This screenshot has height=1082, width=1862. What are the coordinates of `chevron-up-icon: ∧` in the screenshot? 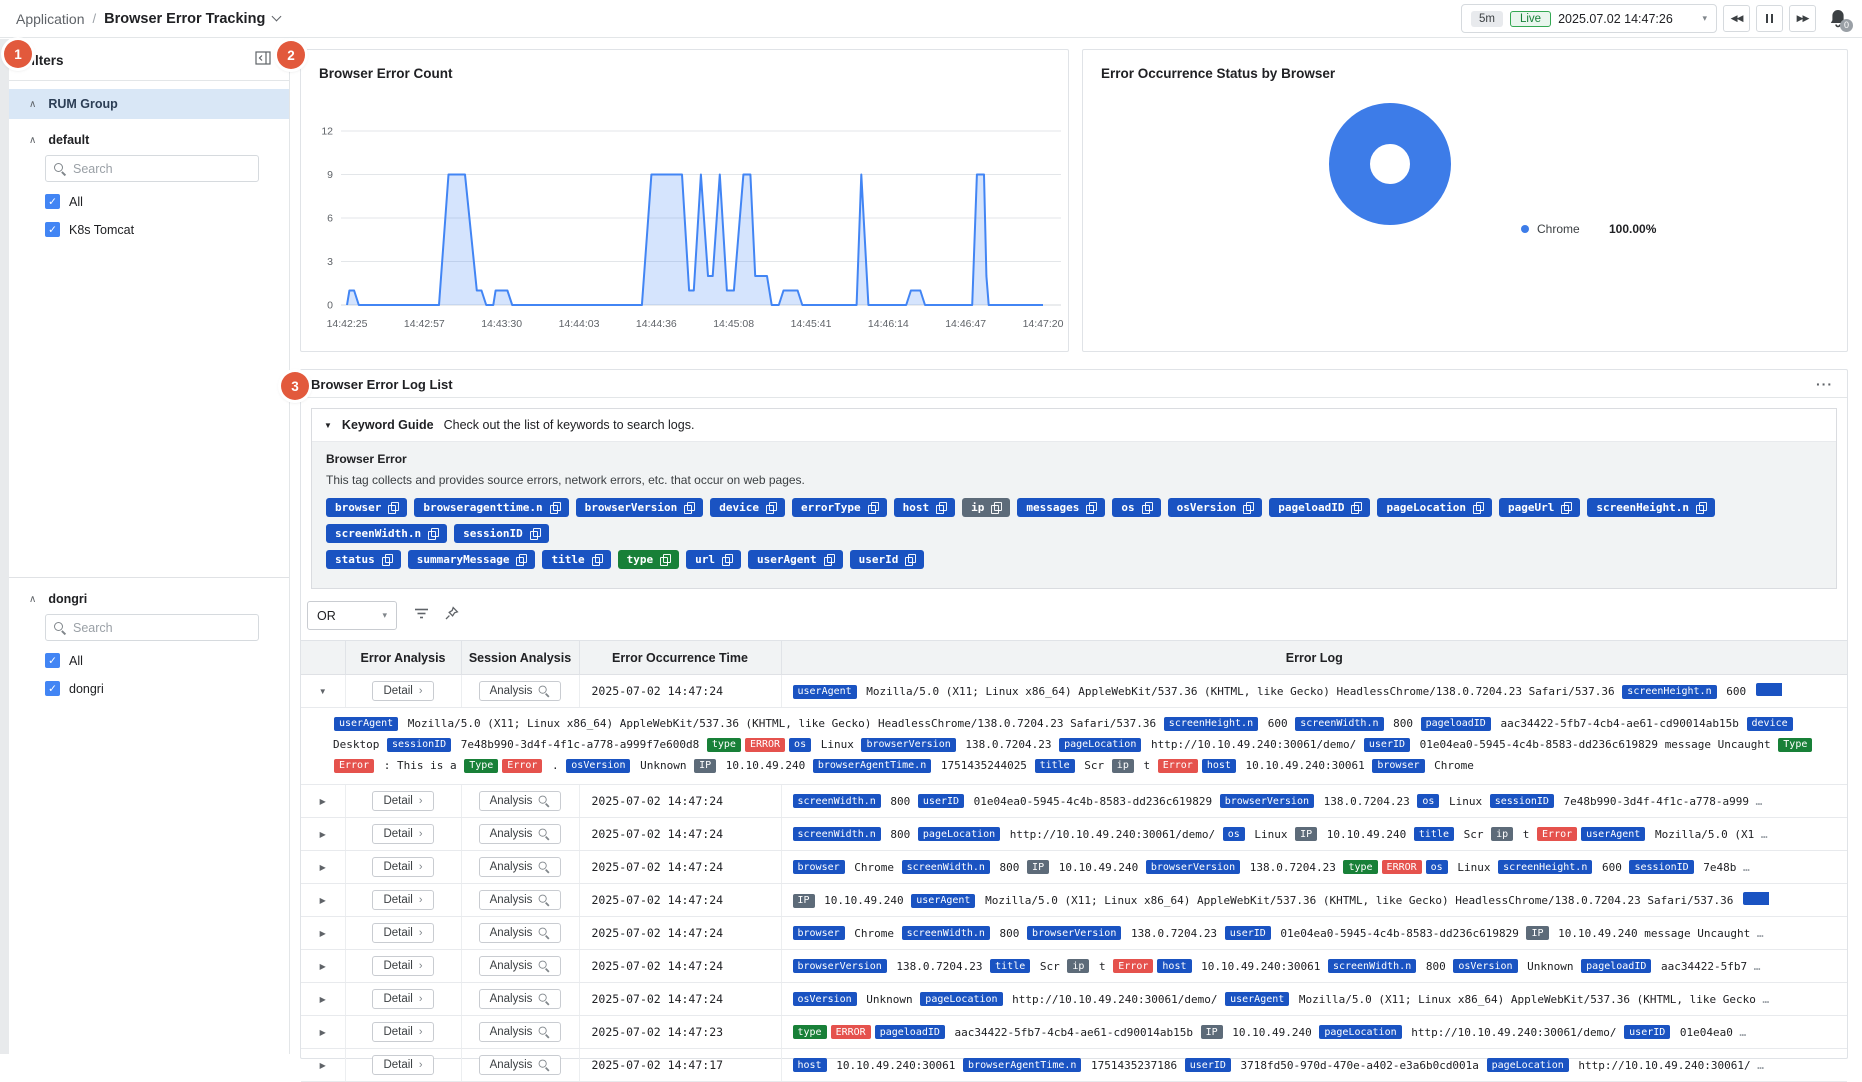 It's located at (32, 104).